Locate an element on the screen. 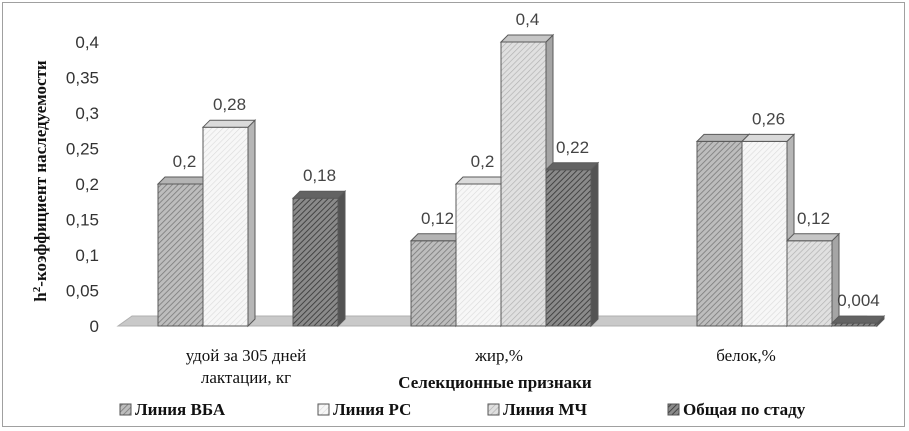  legend-item: Линия РС is located at coordinates (364, 409).